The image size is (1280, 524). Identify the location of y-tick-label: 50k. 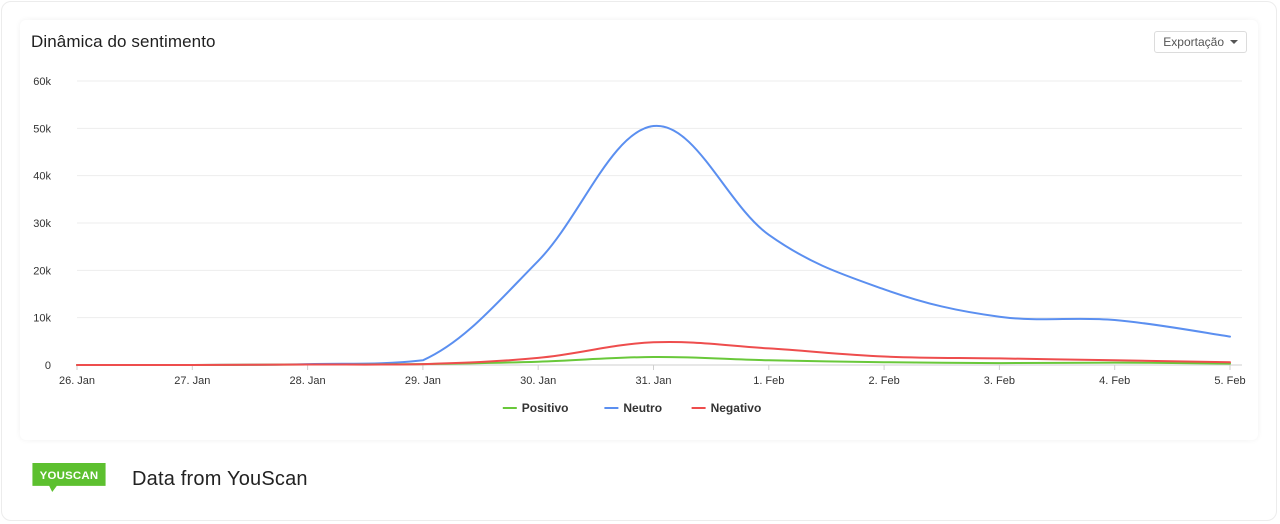
(42, 129).